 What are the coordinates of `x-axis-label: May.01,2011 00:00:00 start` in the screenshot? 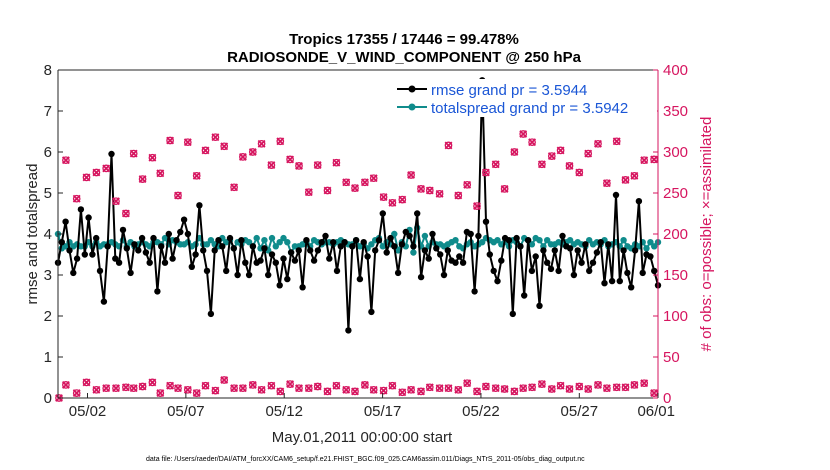 It's located at (362, 437).